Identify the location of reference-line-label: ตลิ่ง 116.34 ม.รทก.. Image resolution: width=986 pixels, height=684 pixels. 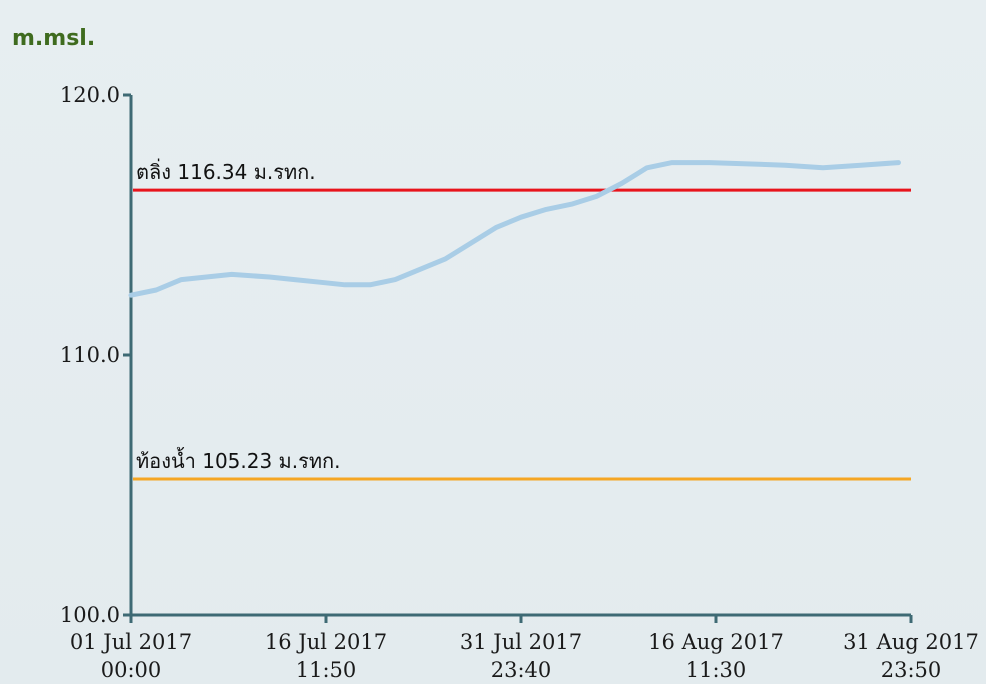
(226, 171).